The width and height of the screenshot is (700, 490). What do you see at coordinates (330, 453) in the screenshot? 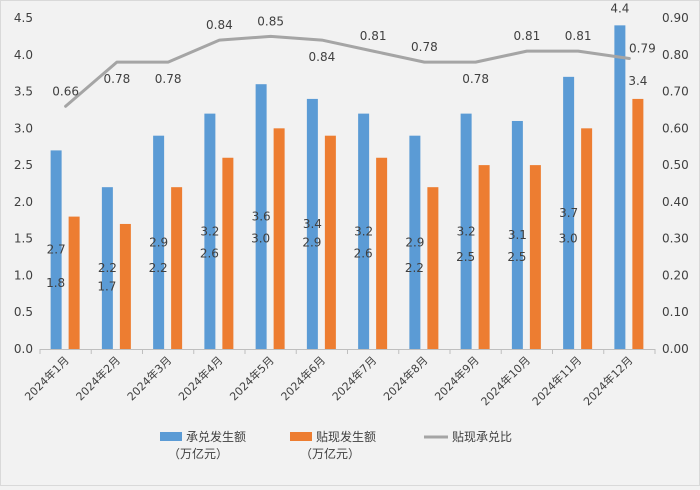
I see `legend-label-discount-unit: （万亿元）` at bounding box center [330, 453].